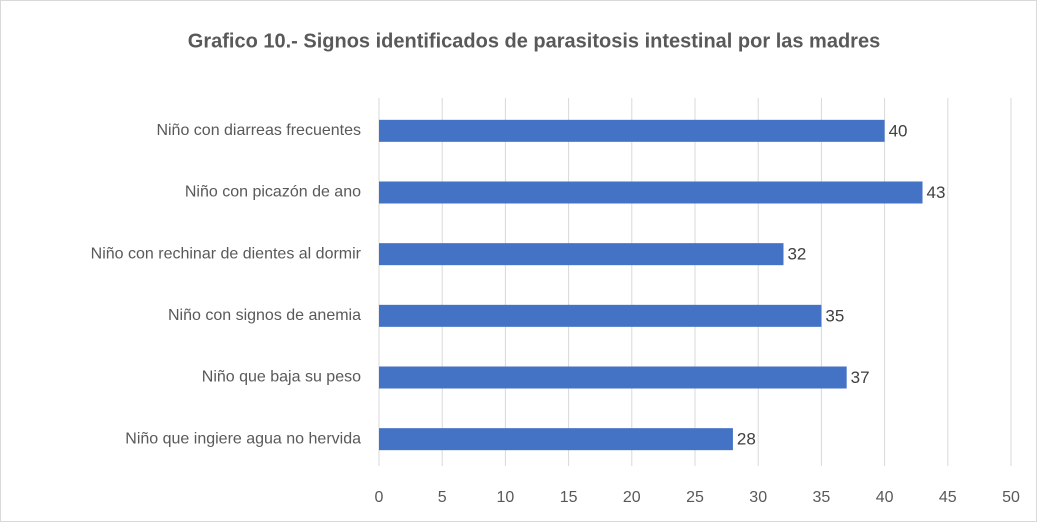 The height and width of the screenshot is (523, 1038). I want to click on x-tick-label: 30, so click(758, 497).